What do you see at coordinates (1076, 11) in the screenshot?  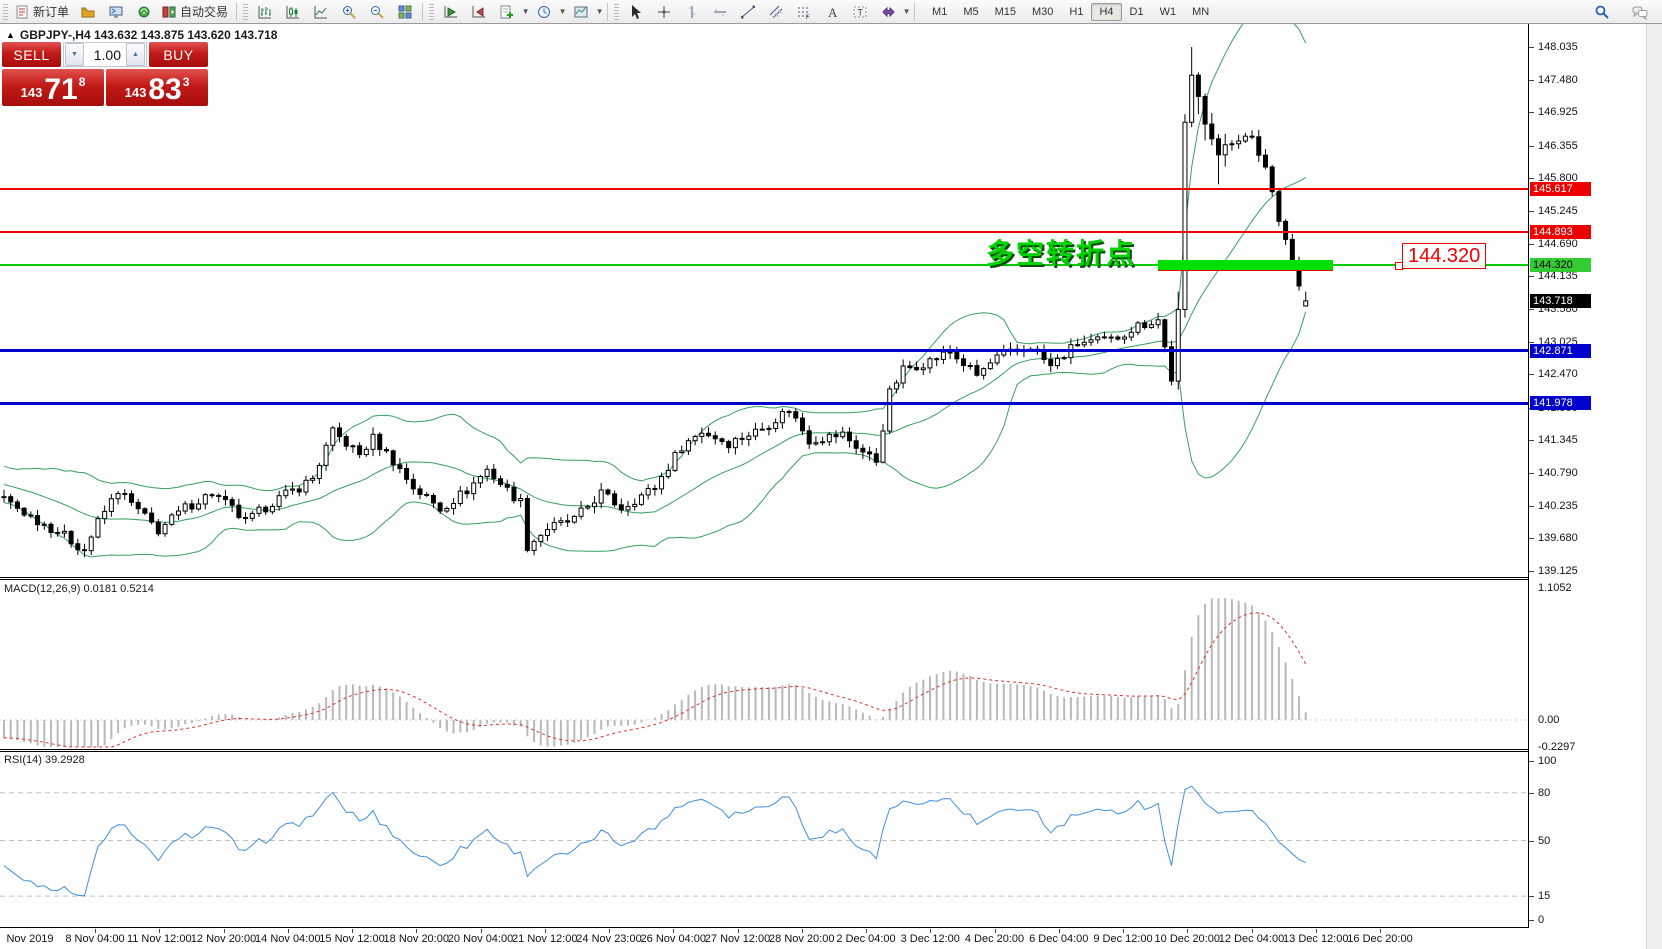 I see `timeframe-h1: H1` at bounding box center [1076, 11].